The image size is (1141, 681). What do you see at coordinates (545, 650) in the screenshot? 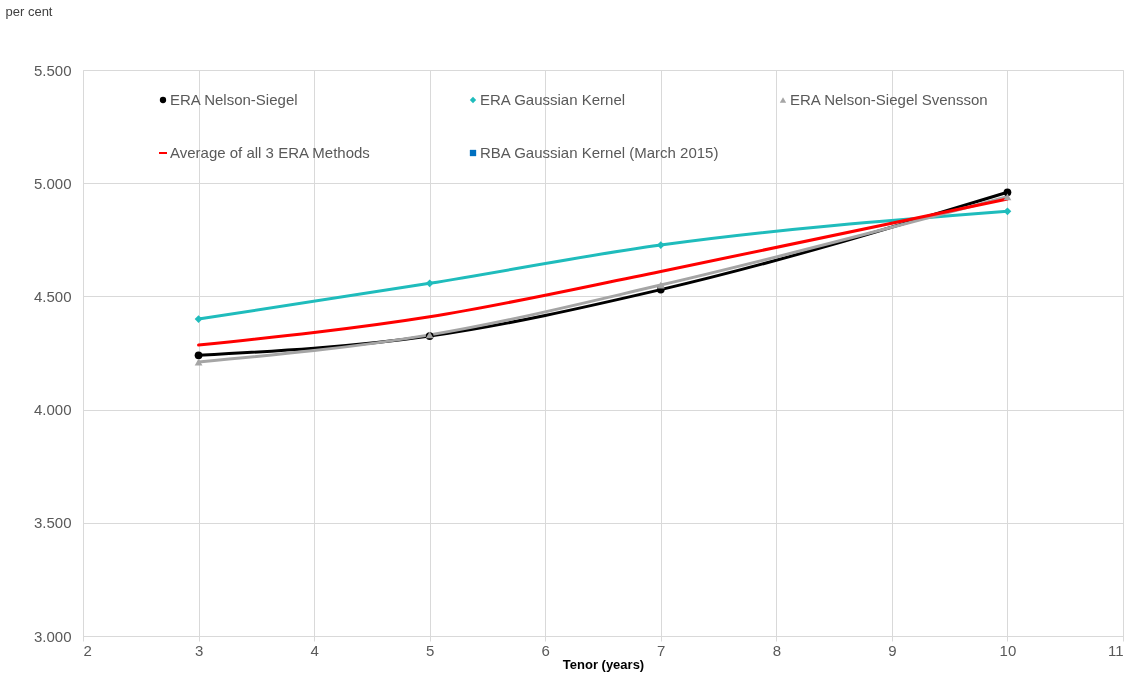
I see `x-tick-label: 6` at bounding box center [545, 650].